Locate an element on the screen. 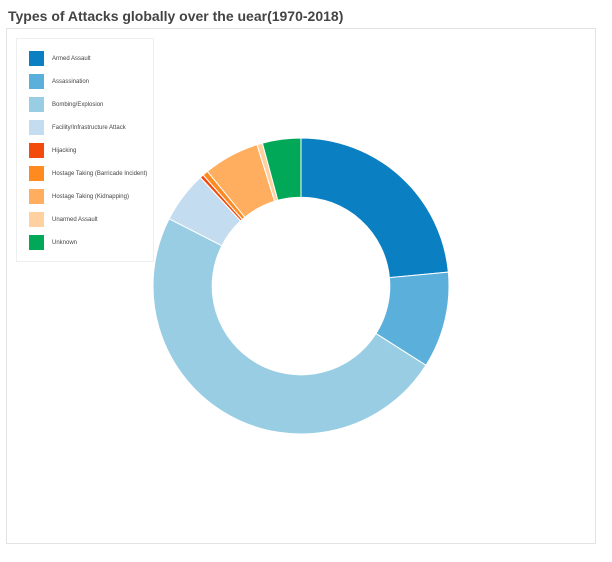 The height and width of the screenshot is (562, 612). legend-item: Unarmed Assault is located at coordinates (63, 219).